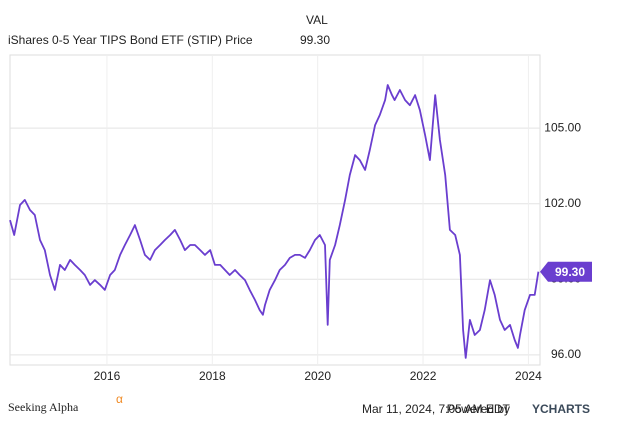 This screenshot has height=424, width=635. I want to click on y-tick-label: 102.00, so click(562, 203).